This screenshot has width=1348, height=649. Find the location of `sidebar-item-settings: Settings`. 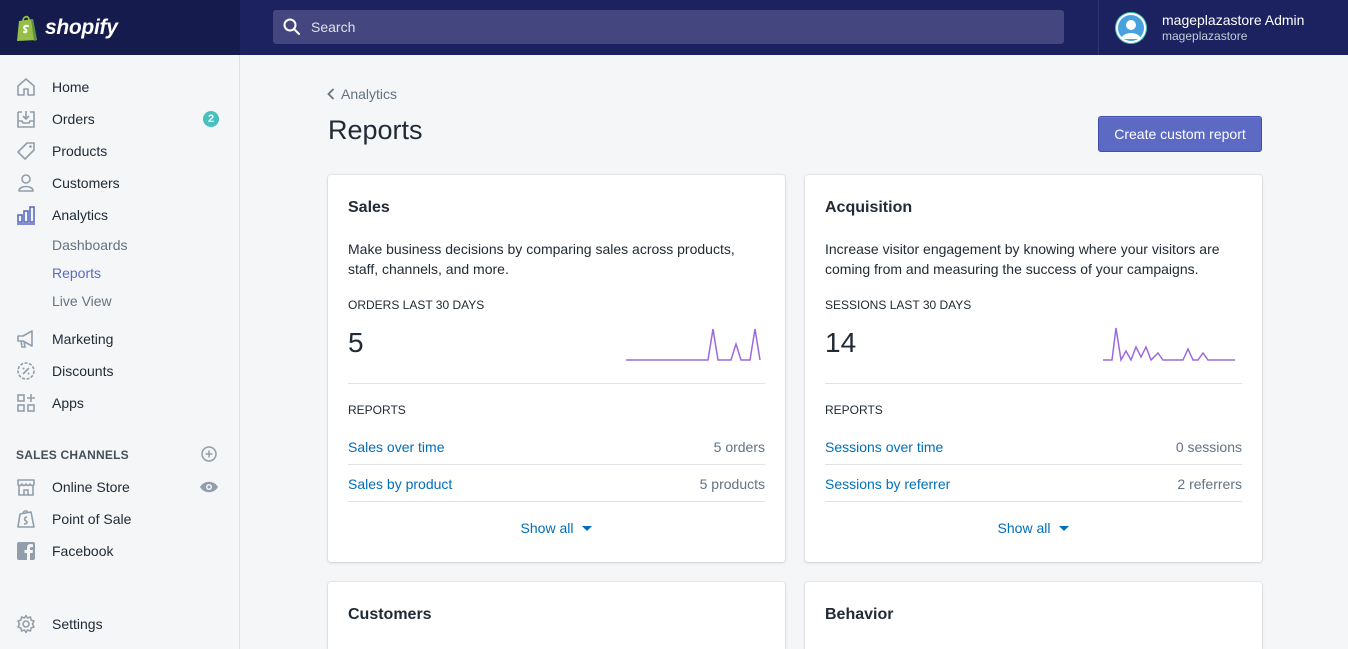

sidebar-item-settings: Settings is located at coordinates (120, 624).